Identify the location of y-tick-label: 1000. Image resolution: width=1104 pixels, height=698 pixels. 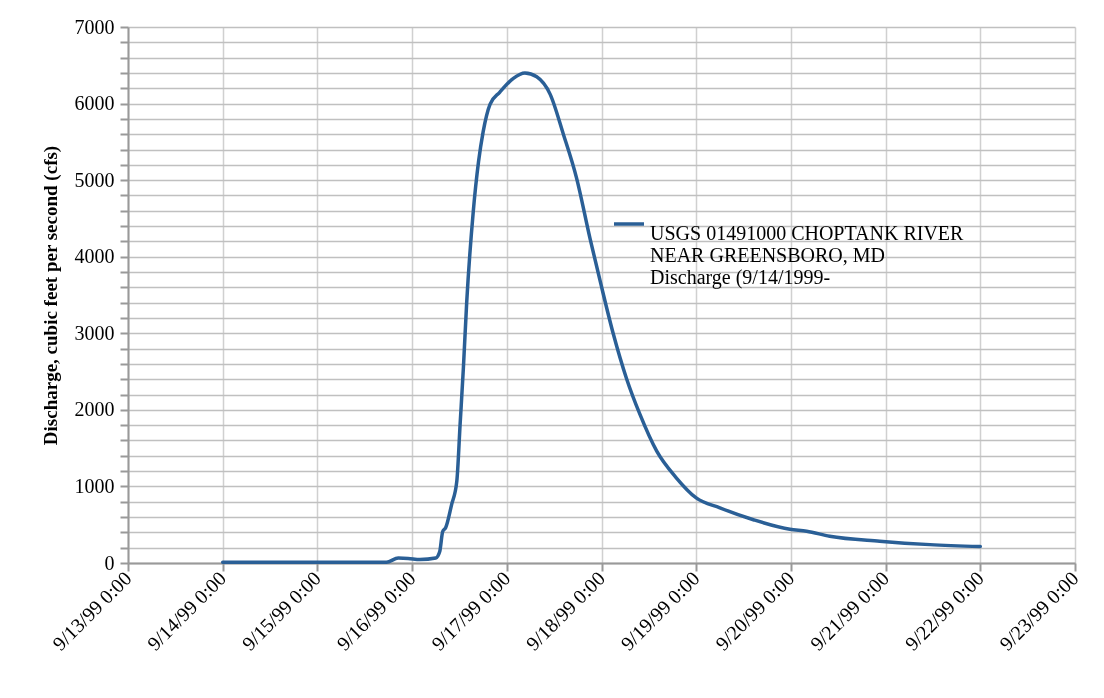
(94, 485).